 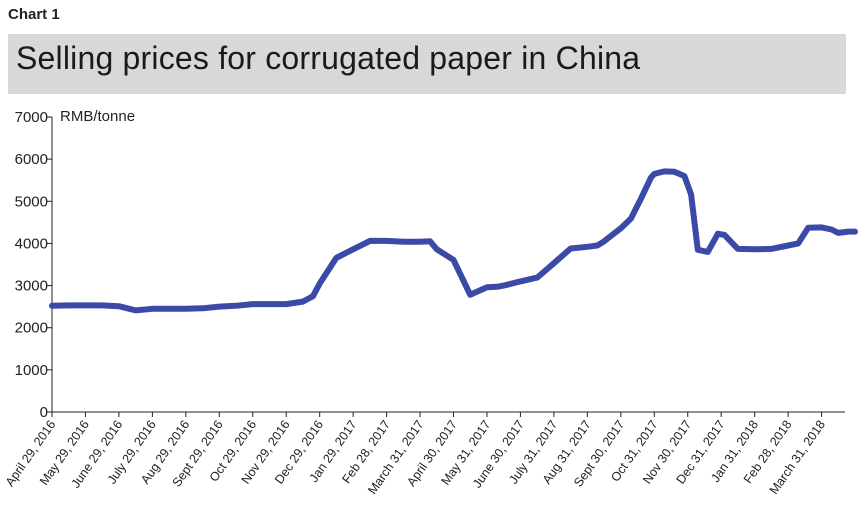 What do you see at coordinates (31, 286) in the screenshot?
I see `y-tick-label: 3000` at bounding box center [31, 286].